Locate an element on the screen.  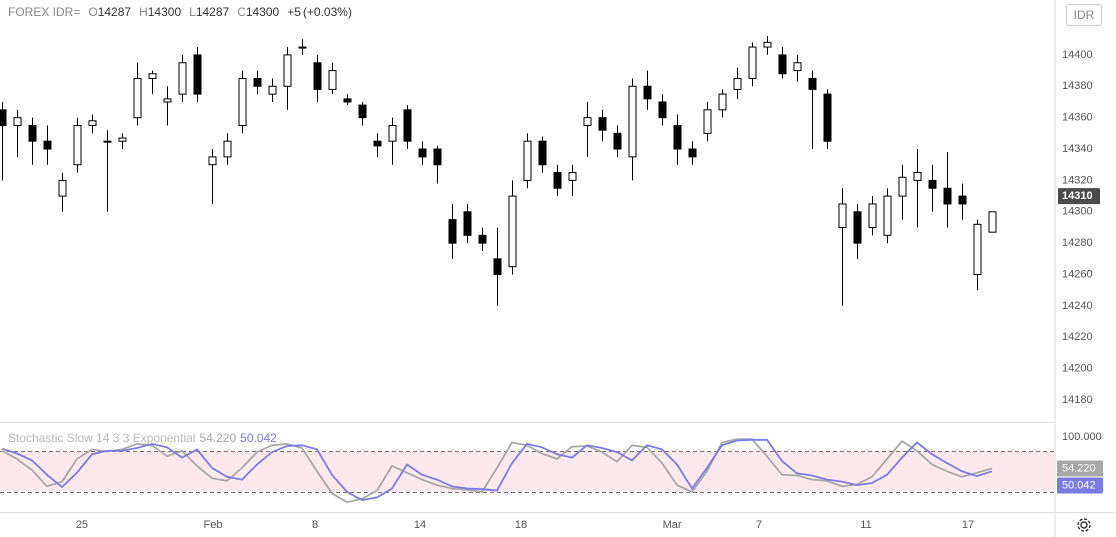
value-tag-label: 54.220 is located at coordinates (1079, 468).